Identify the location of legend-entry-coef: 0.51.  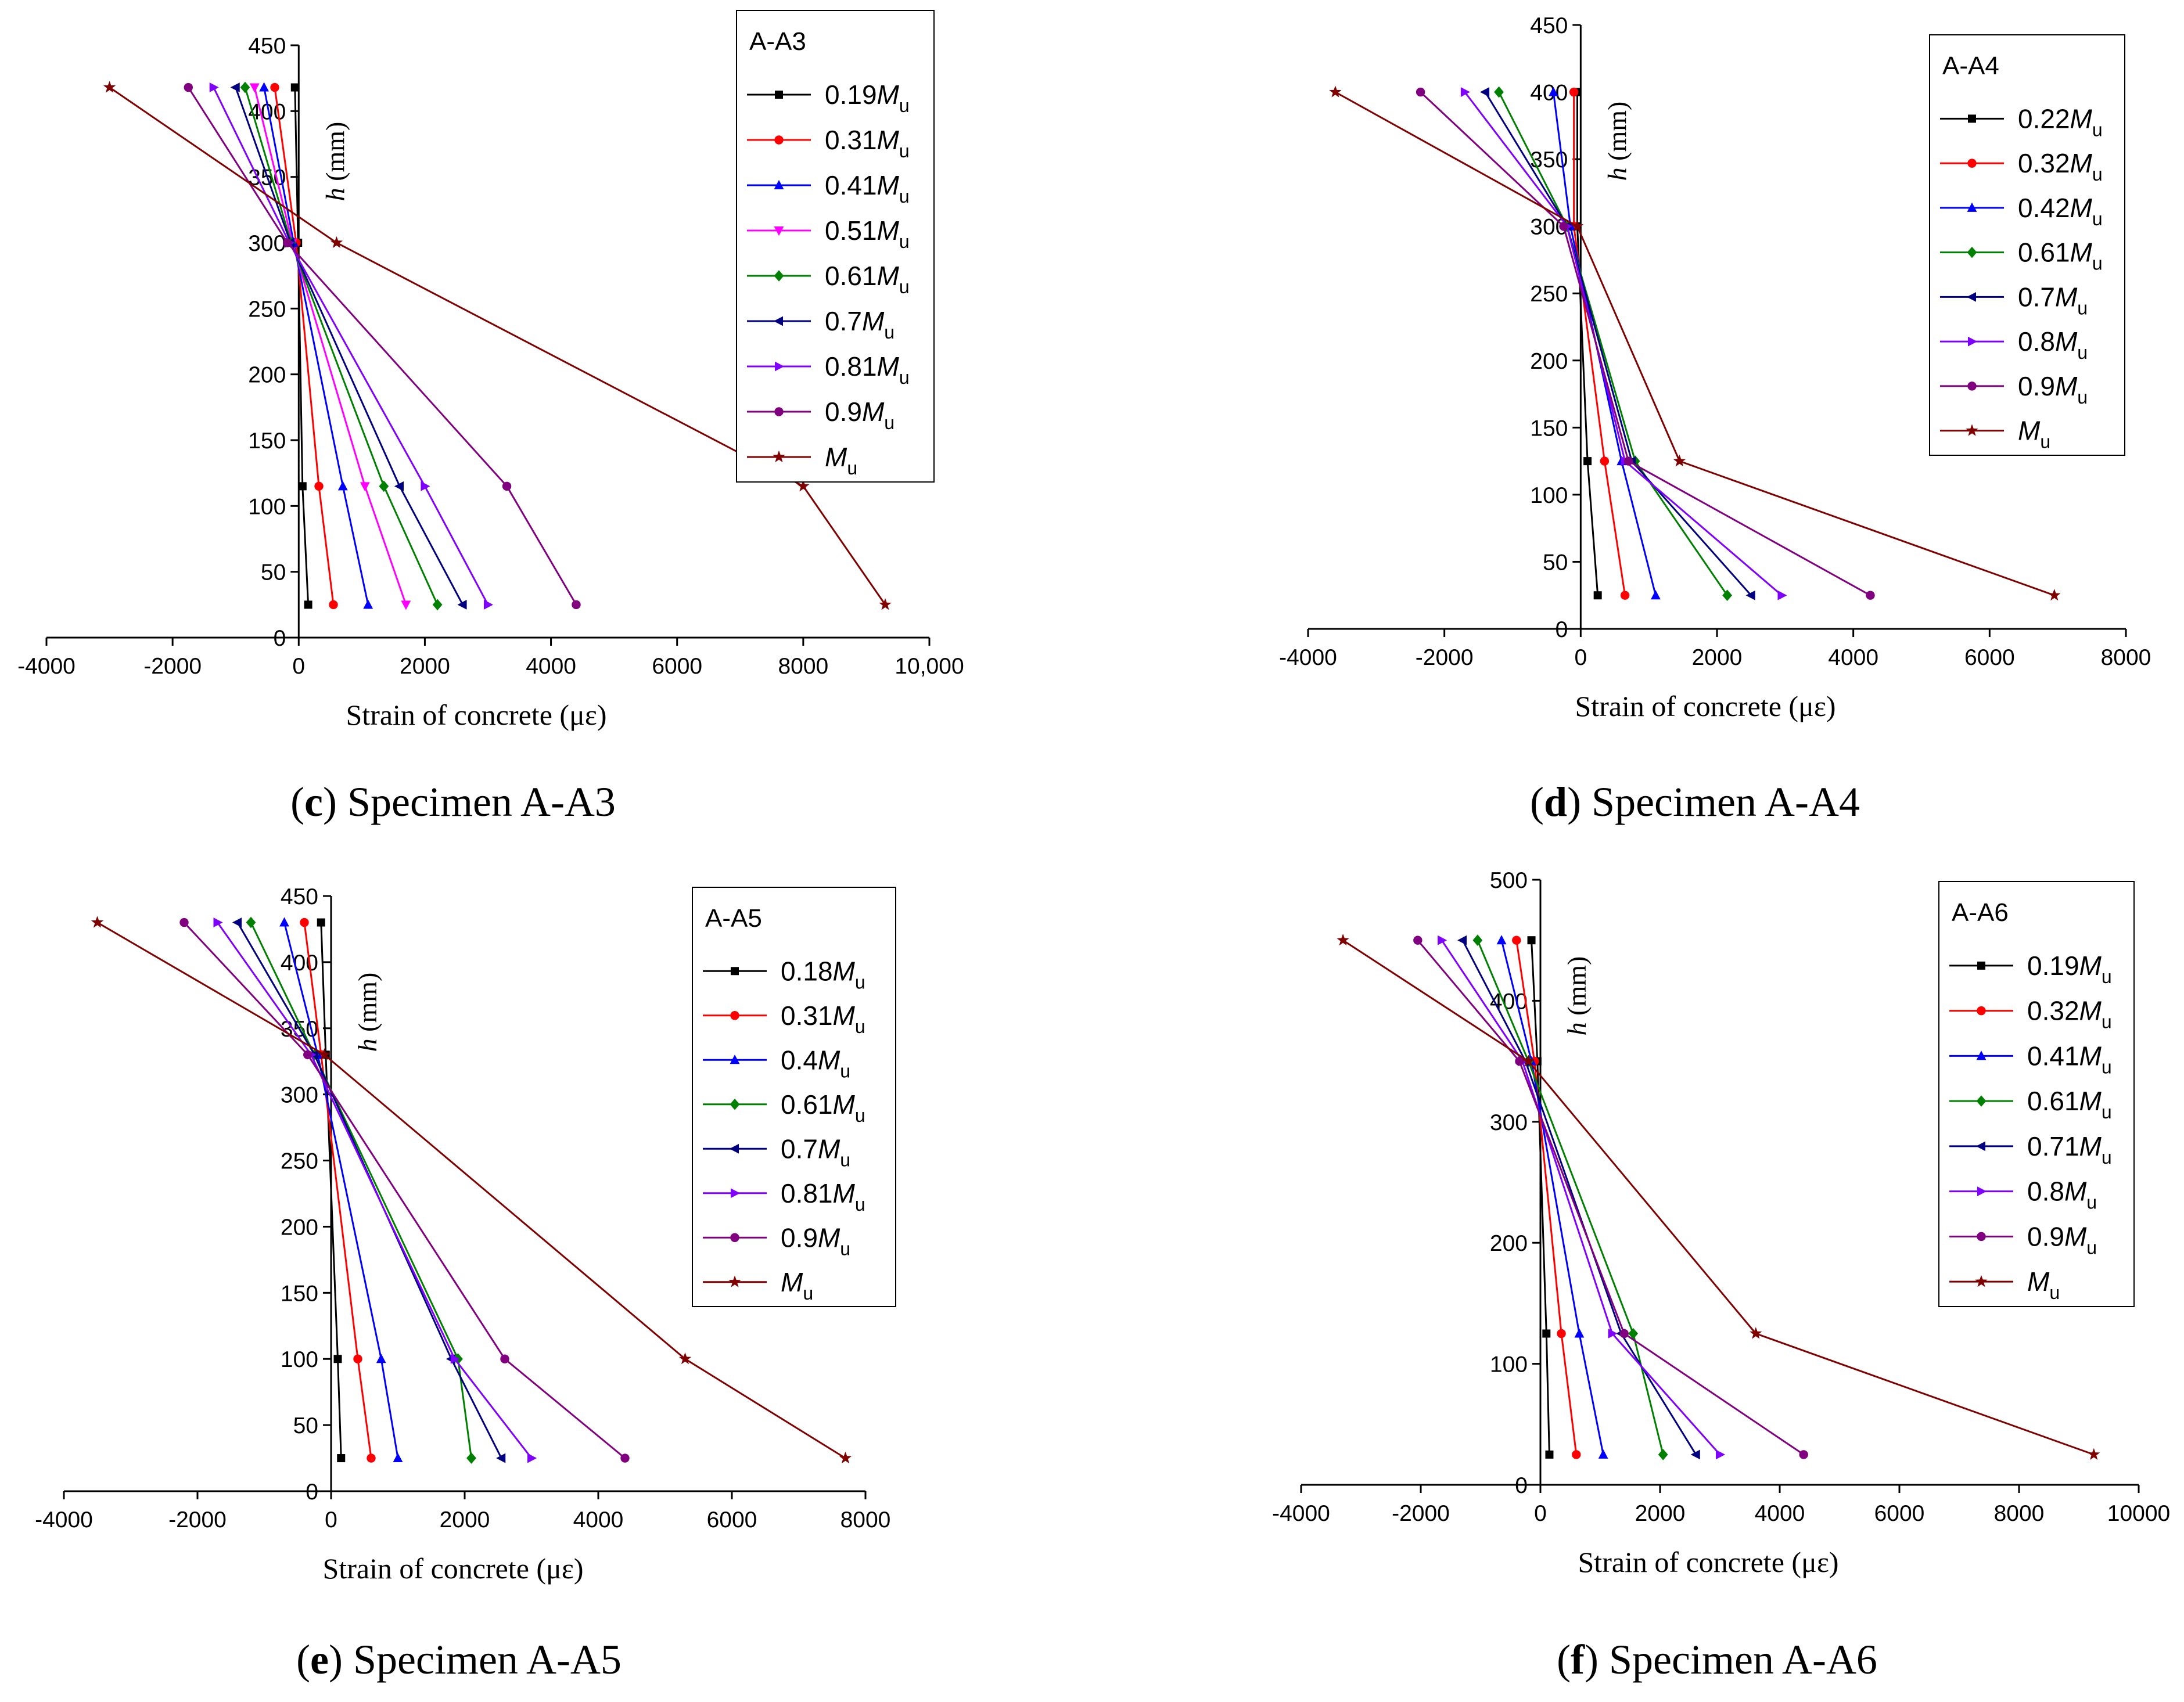
(851, 230).